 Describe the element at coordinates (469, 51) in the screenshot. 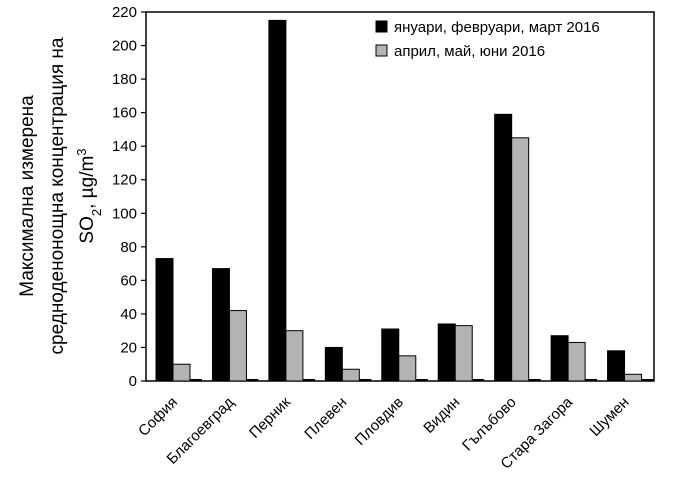

I see `legend-label: април, май, юни 2016` at that location.